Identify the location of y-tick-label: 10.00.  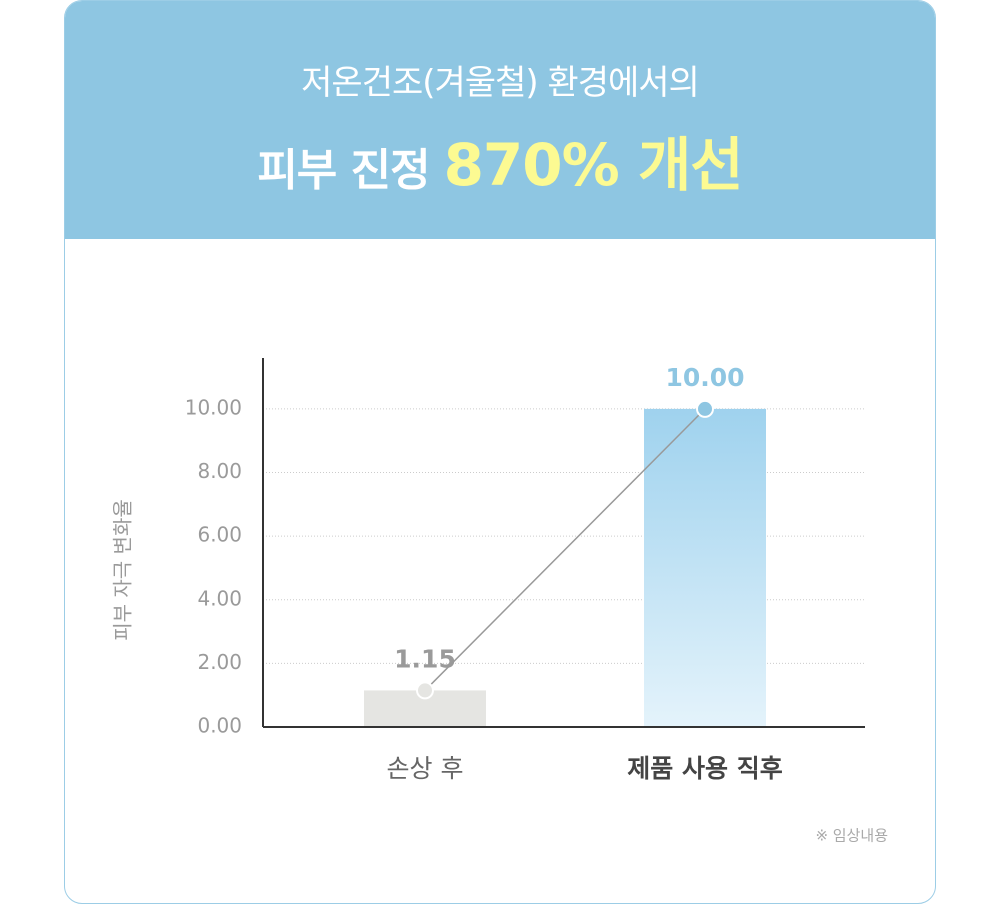
(213, 407).